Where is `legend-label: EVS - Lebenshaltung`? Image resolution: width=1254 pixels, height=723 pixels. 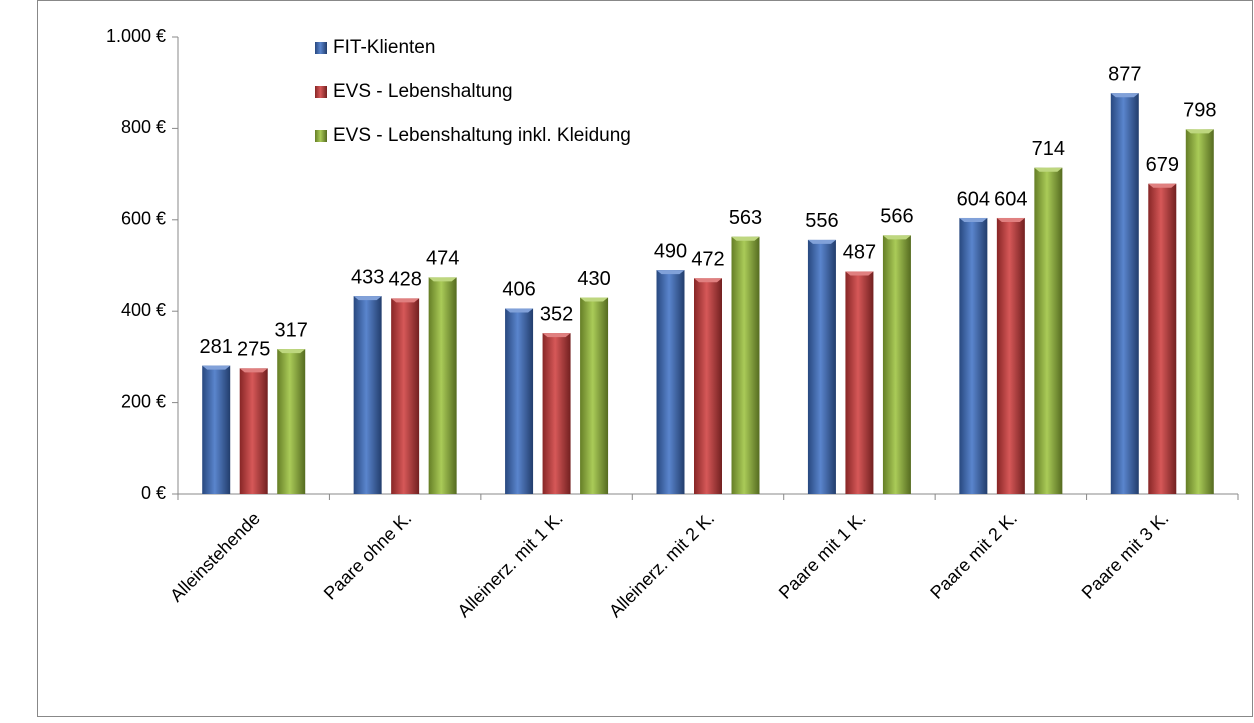 legend-label: EVS - Lebenshaltung is located at coordinates (423, 91).